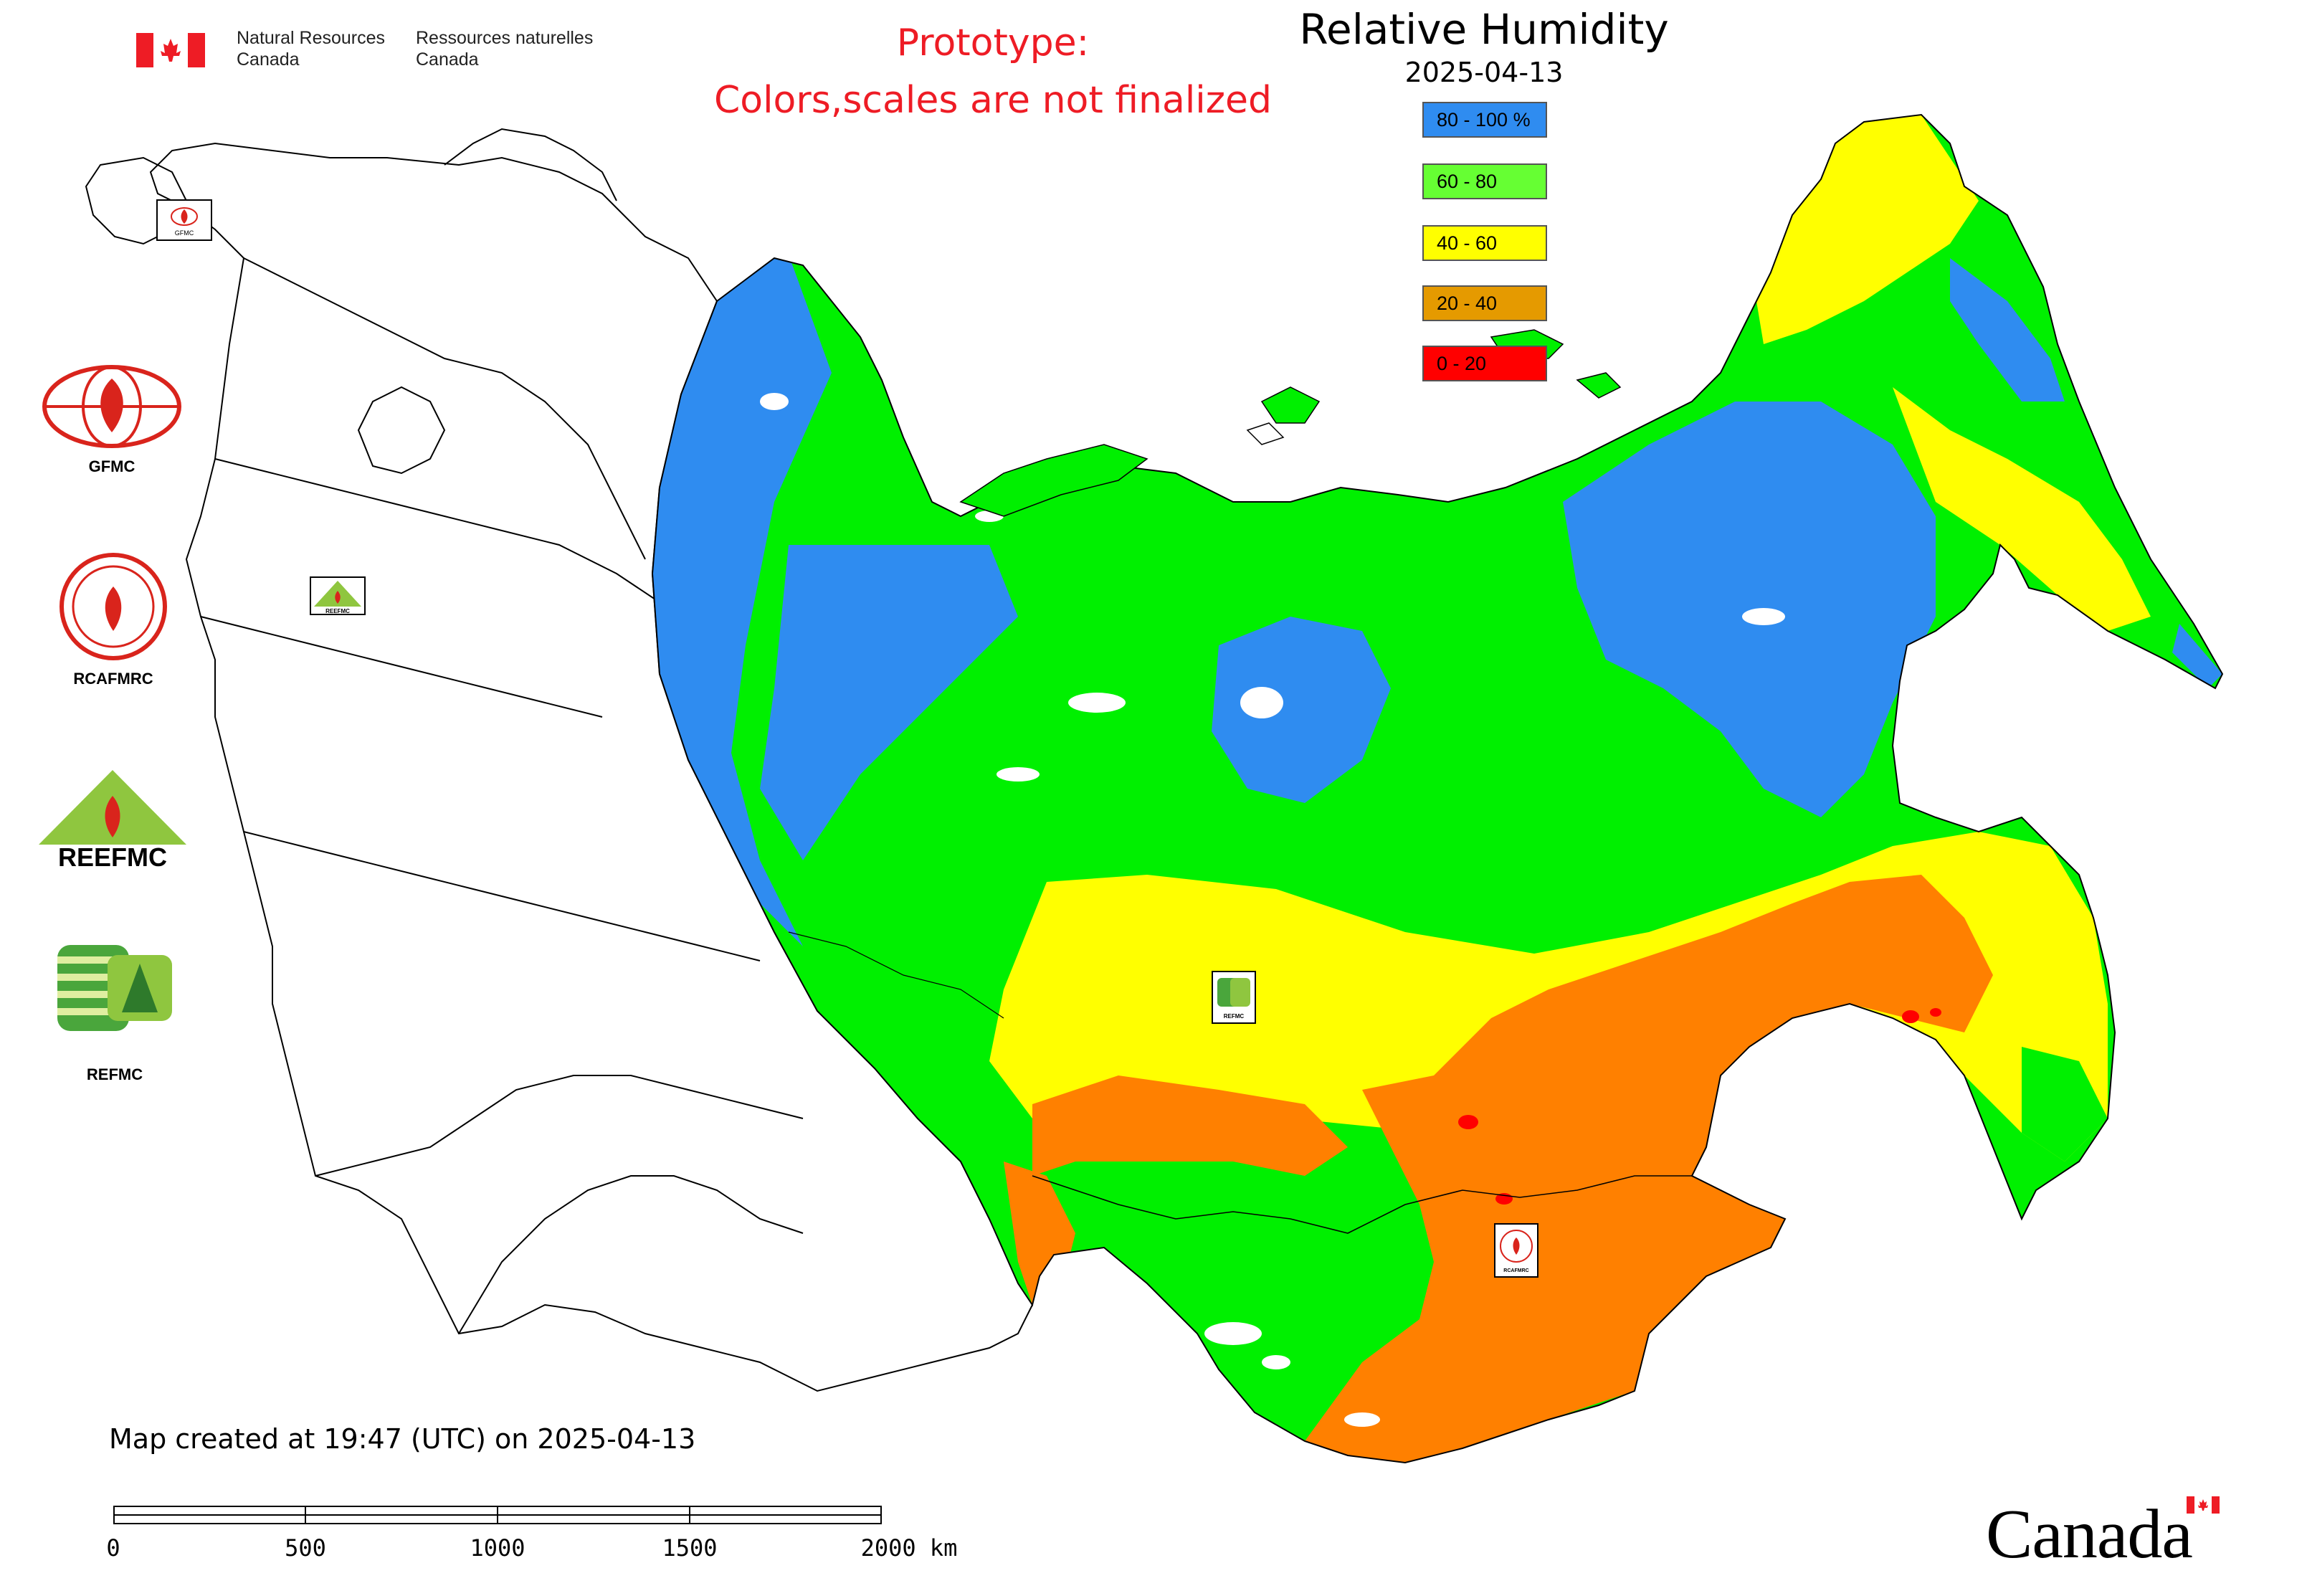 This screenshot has height=1596, width=2302. I want to click on reefmc-logo-icon: REEFMC, so click(113, 820).